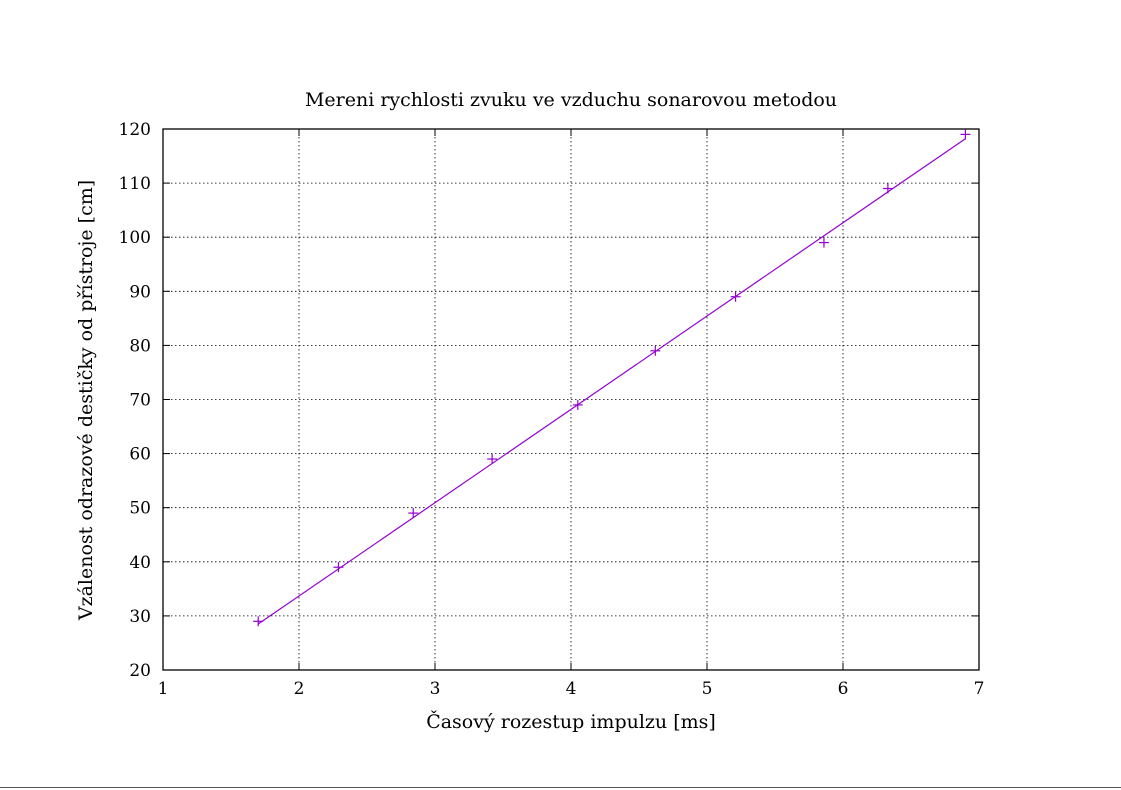  What do you see at coordinates (435, 689) in the screenshot?
I see `x-tick-label: 3` at bounding box center [435, 689].